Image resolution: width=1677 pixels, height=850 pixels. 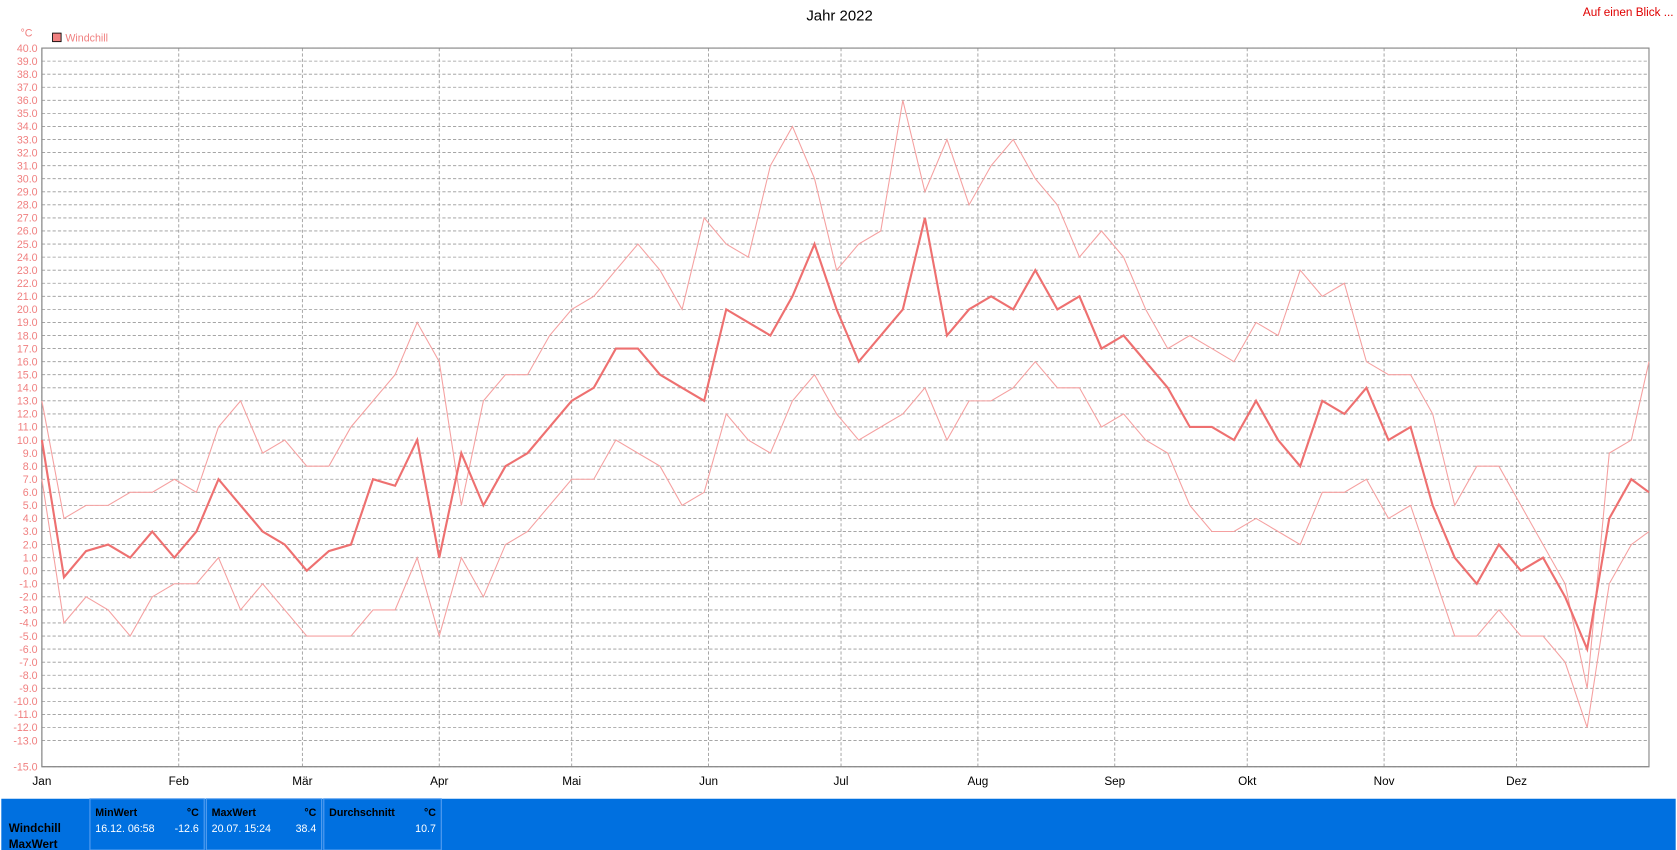 I want to click on stats-header: MinWert, so click(x=116, y=813).